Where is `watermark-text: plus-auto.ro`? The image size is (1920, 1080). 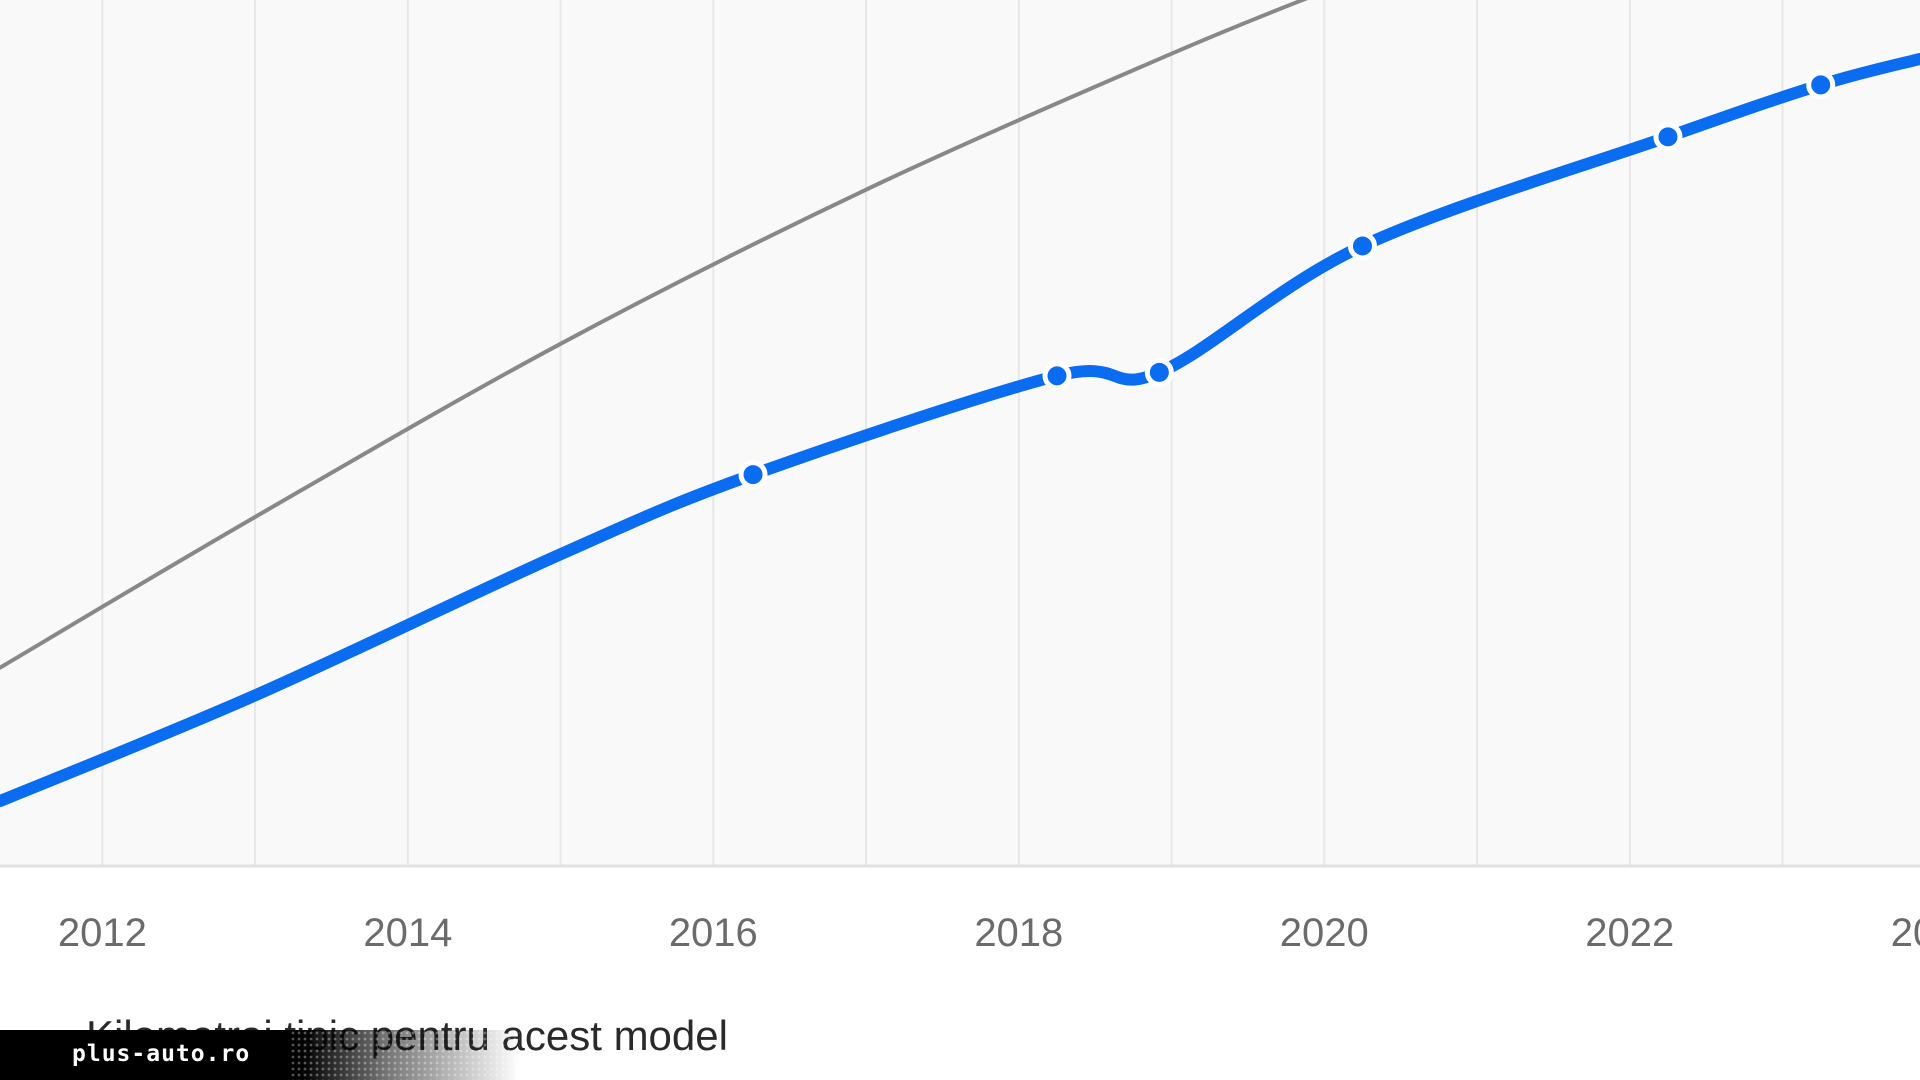
watermark-text: plus-auto.ro is located at coordinates (161, 1054).